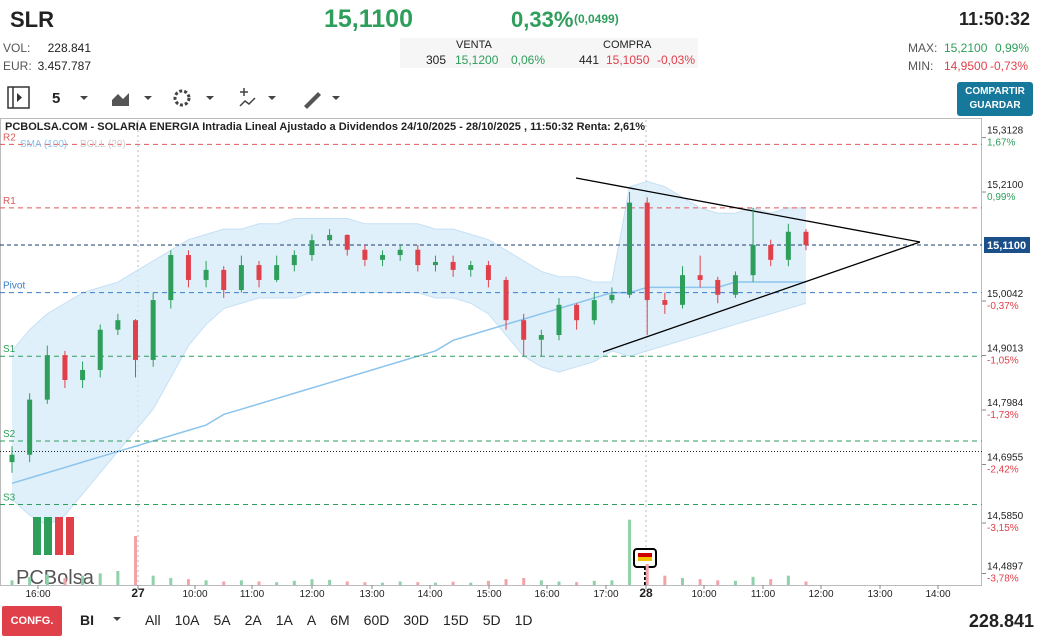  What do you see at coordinates (18, 97) in the screenshot?
I see `panel-toggle` at bounding box center [18, 97].